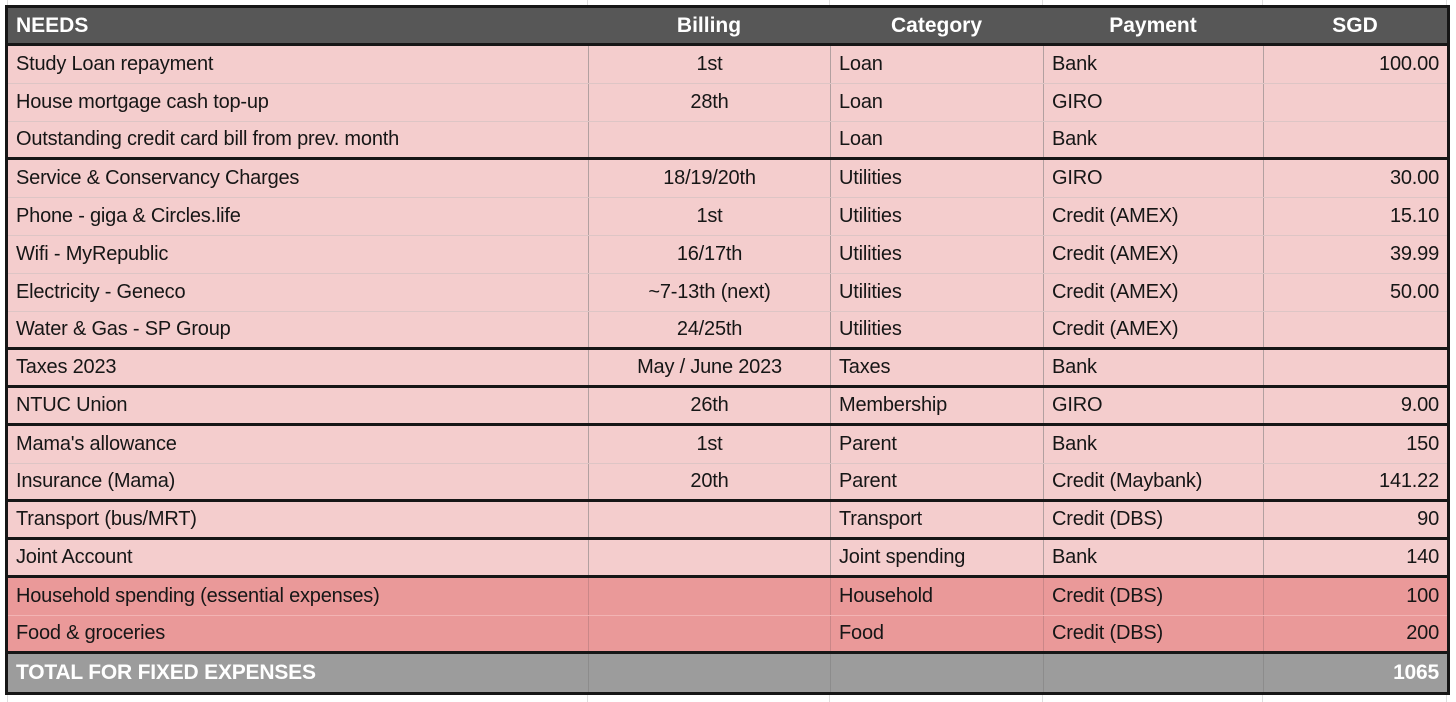  I want to click on cell-needs: Joint Account, so click(74, 557).